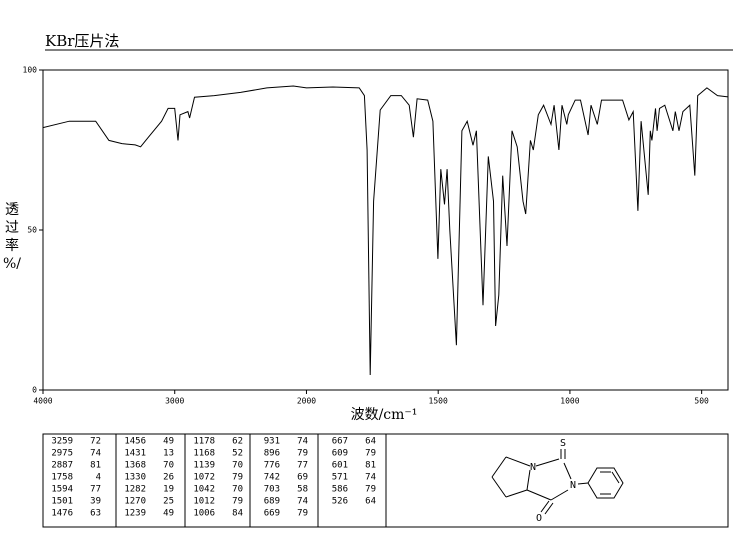 The width and height of the screenshot is (737, 539). What do you see at coordinates (384, 415) in the screenshot?
I see `x-axis-label: 波数/cm⁻¹` at bounding box center [384, 415].